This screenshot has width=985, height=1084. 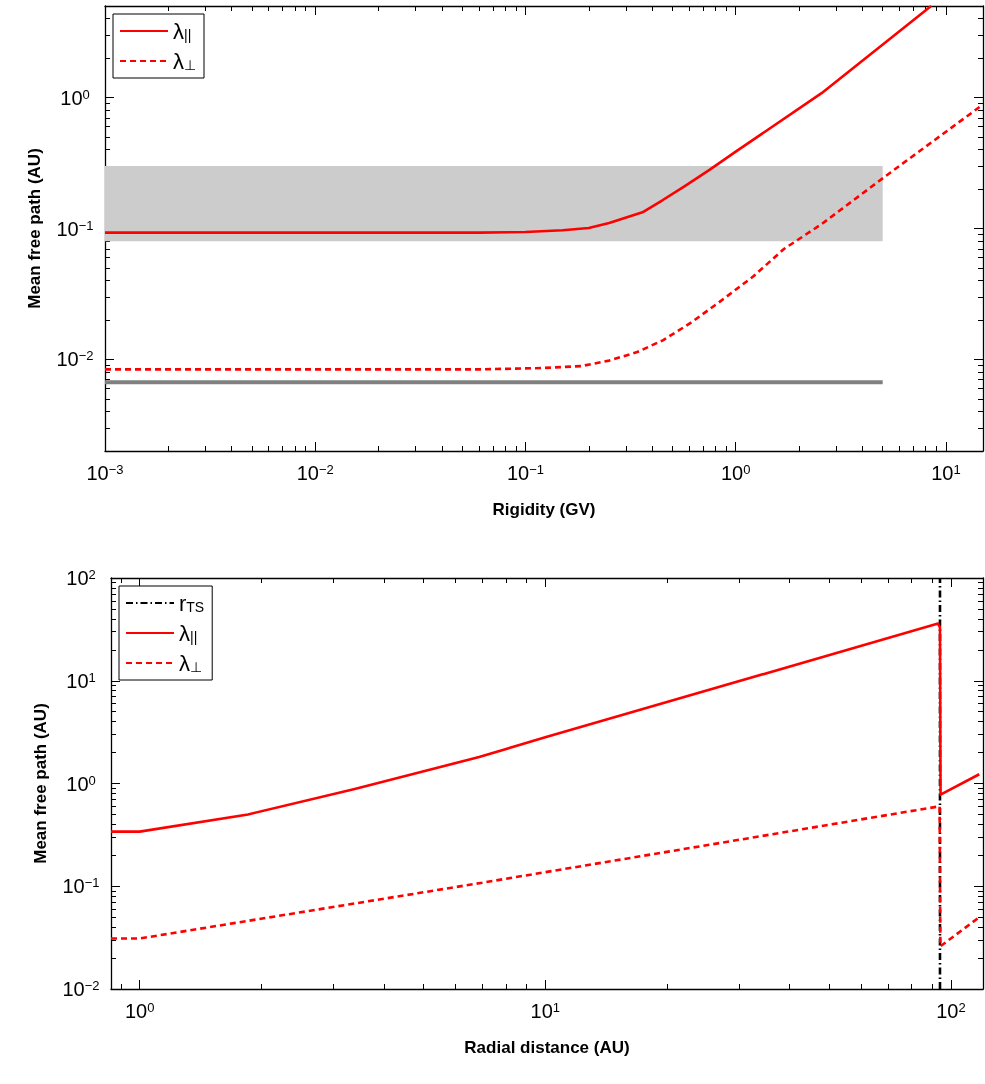 What do you see at coordinates (544, 509) in the screenshot?
I see `x-axis-title: Rigidity (GV)` at bounding box center [544, 509].